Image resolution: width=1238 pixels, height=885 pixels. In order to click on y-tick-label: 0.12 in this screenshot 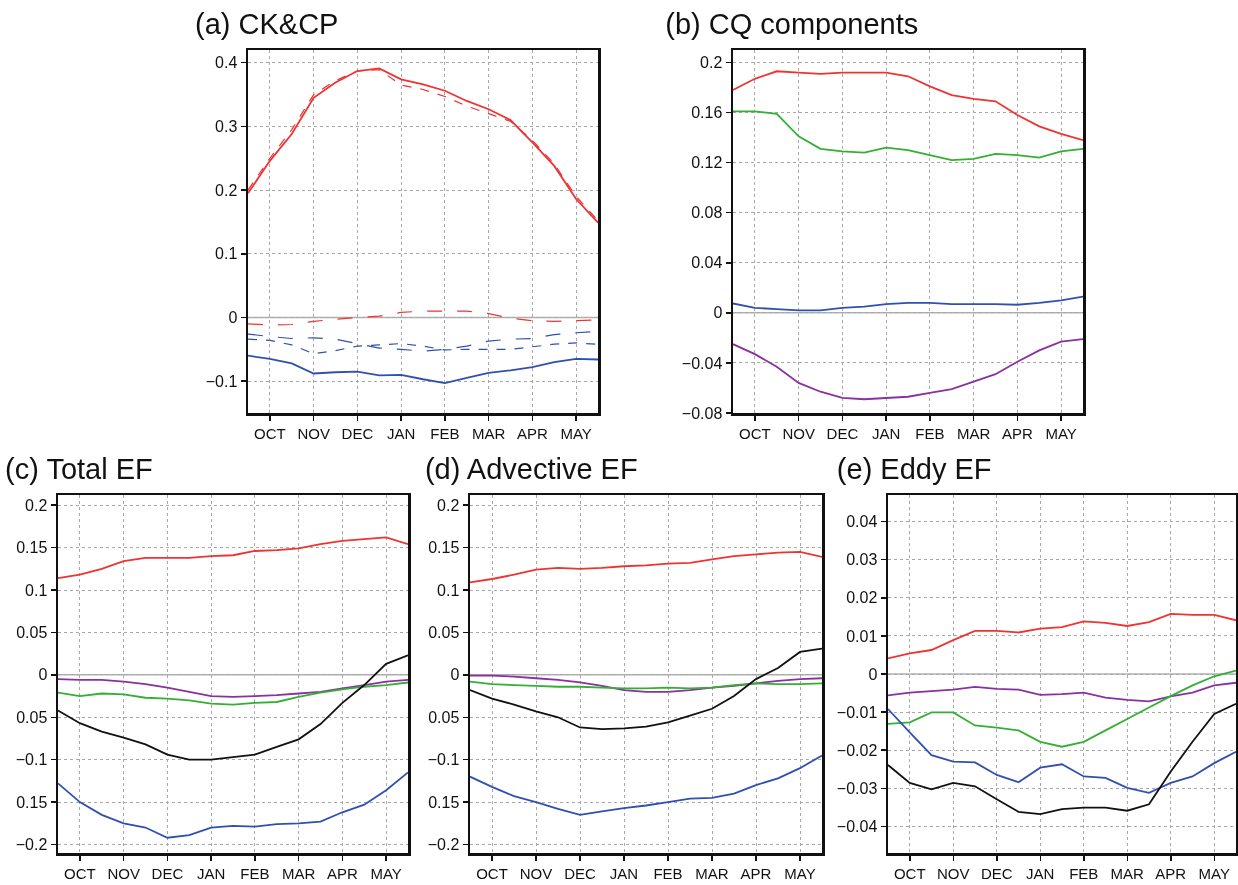, I will do `click(707, 163)`.